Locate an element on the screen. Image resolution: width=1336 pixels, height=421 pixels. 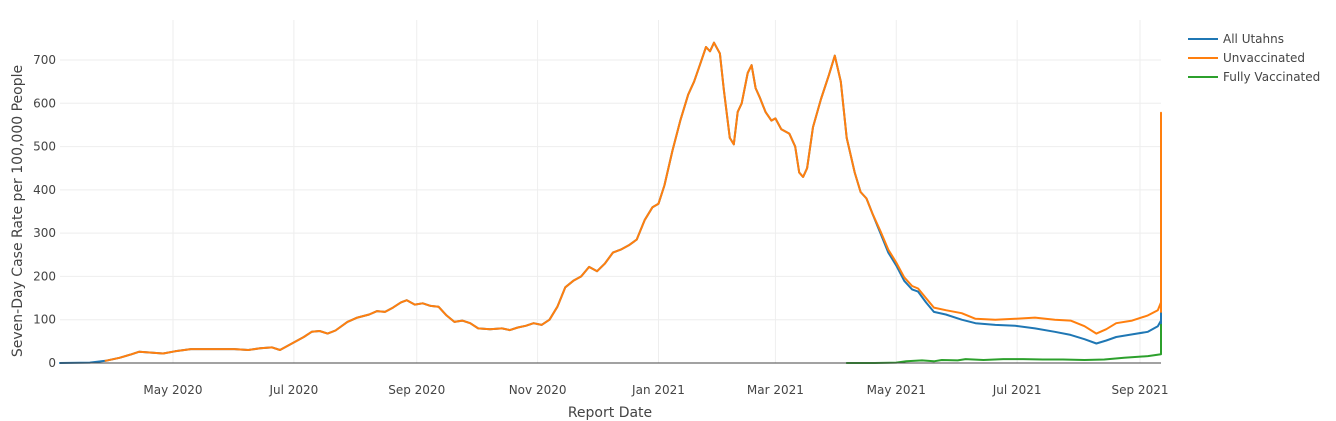
legend-item-unvaccinated: Unvaccinated is located at coordinates (1246, 58).